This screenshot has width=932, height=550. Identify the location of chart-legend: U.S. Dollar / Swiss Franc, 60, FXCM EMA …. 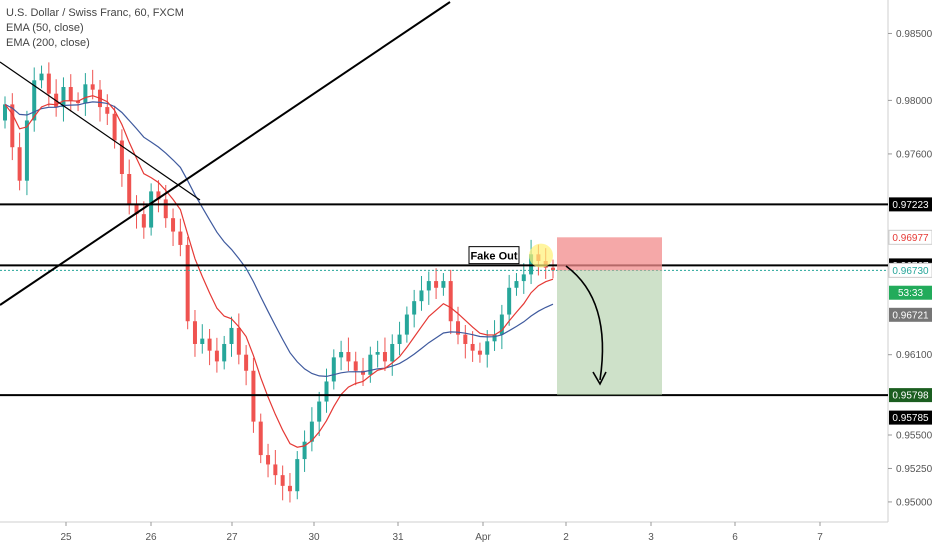
(95, 28).